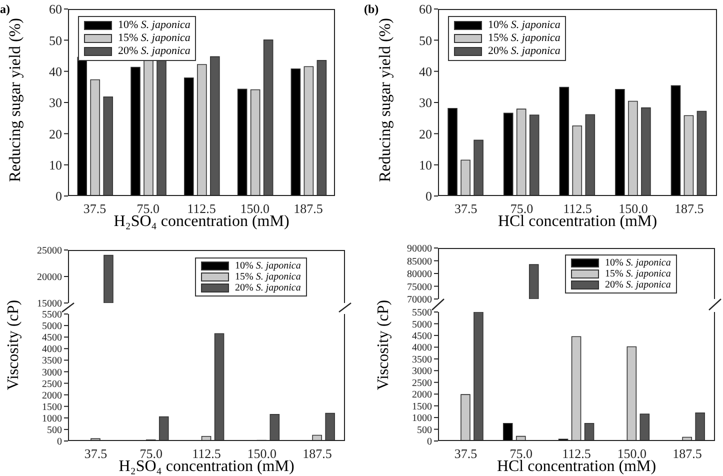  I want to click on y-tick-label: 25000, so click(49, 251).